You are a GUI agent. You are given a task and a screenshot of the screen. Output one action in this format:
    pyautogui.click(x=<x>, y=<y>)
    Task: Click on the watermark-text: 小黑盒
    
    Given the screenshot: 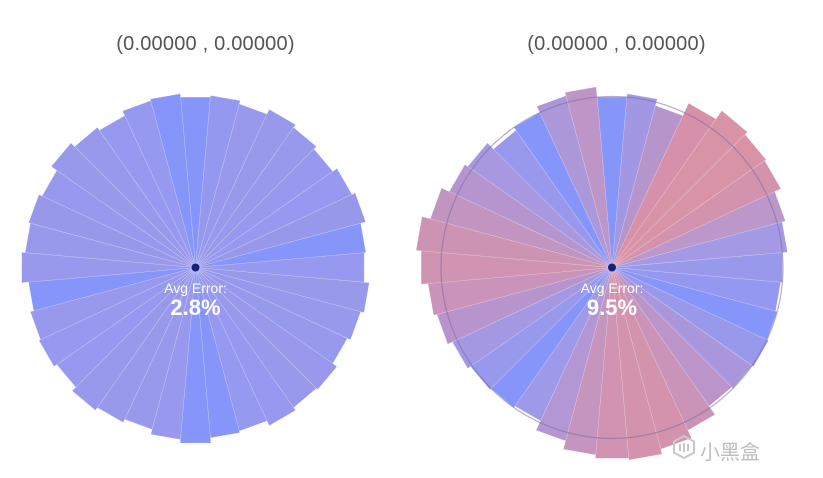 What is the action you would take?
    pyautogui.click(x=730, y=452)
    